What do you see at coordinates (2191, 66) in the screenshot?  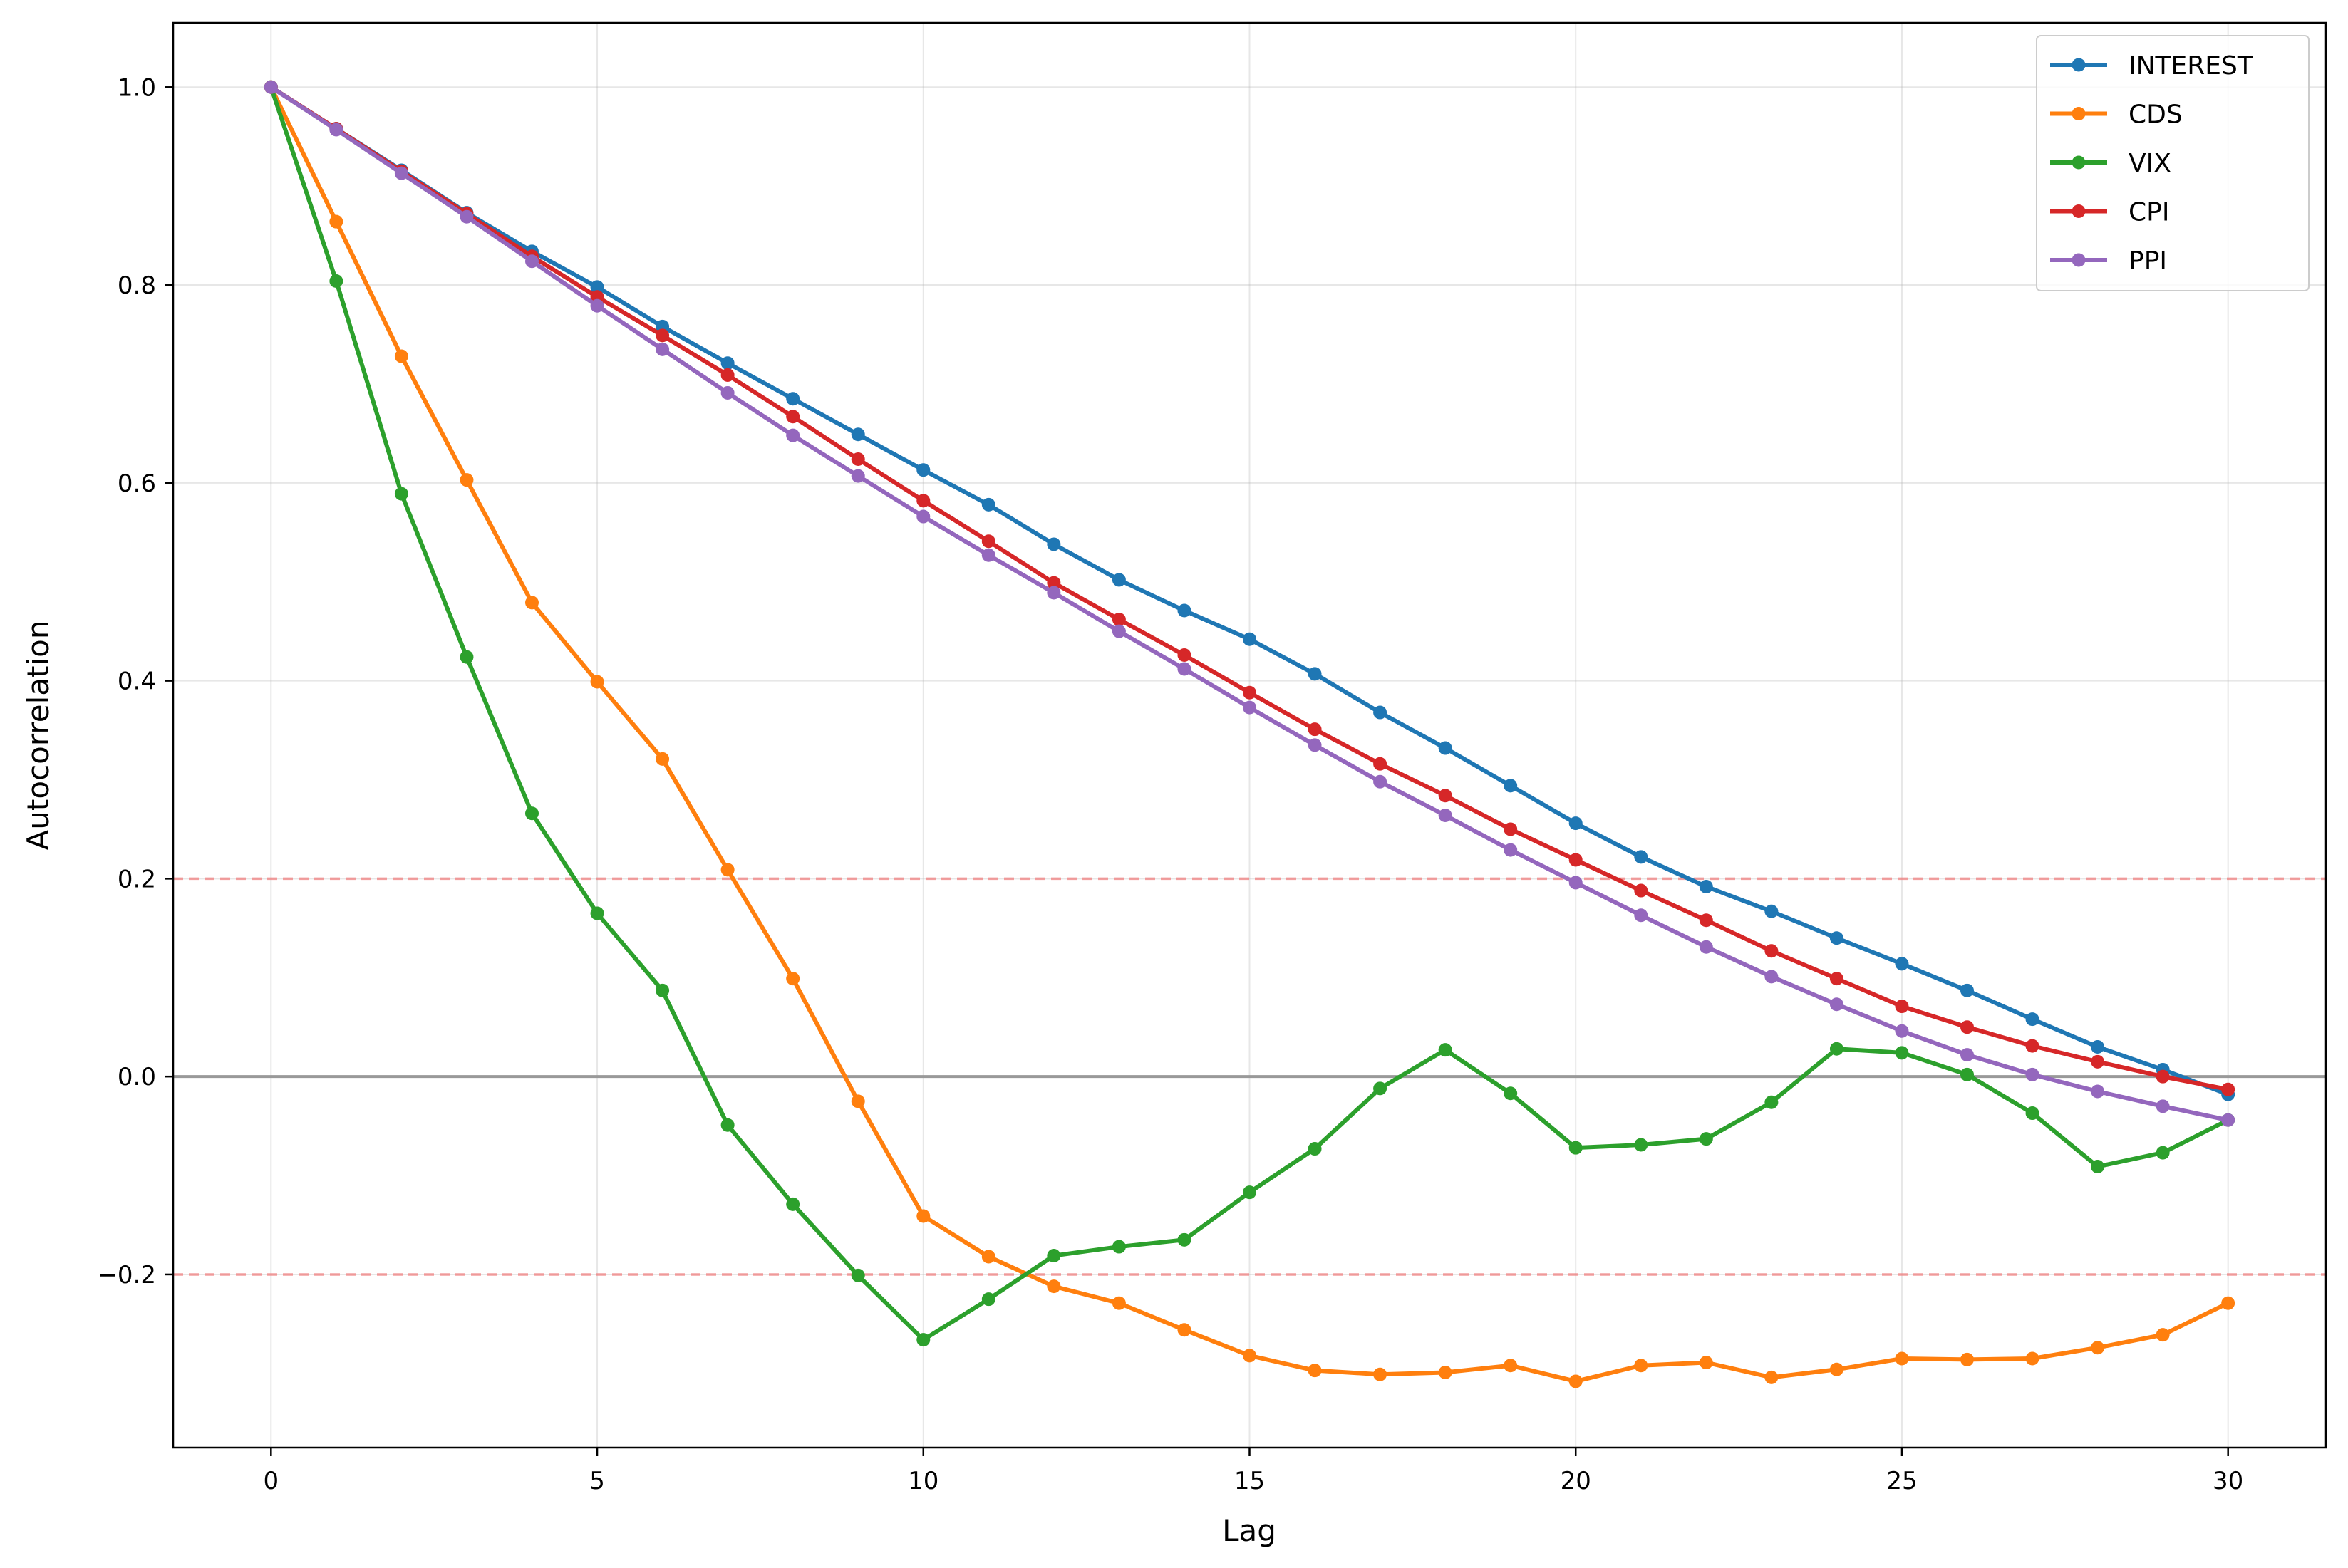 I see `legend-label: INTEREST` at bounding box center [2191, 66].